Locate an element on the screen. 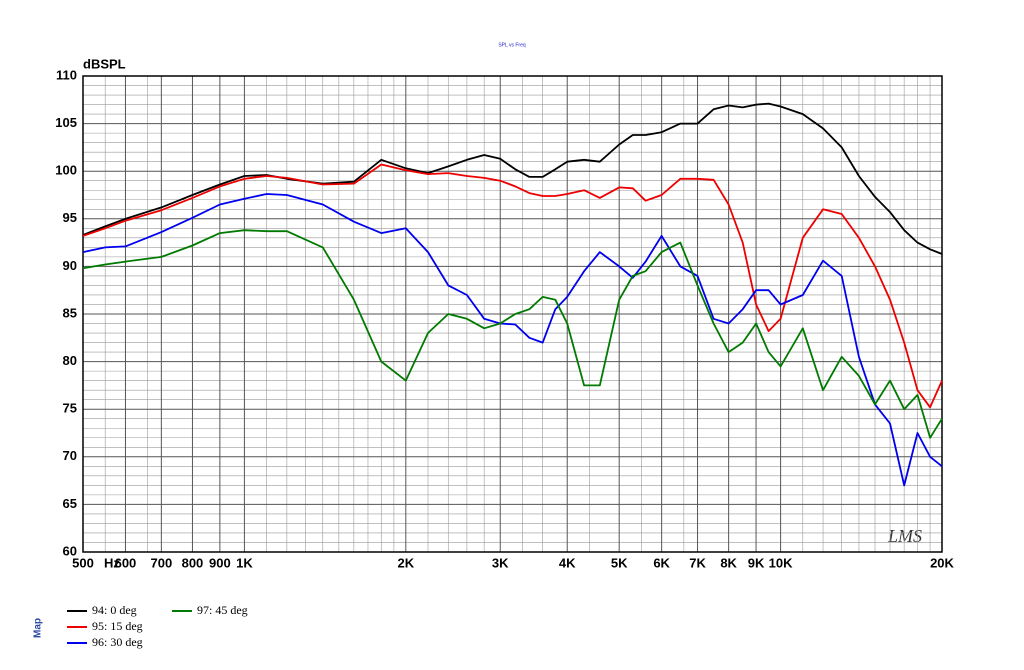 The width and height of the screenshot is (1024, 670). legend-label: 97: 45 deg is located at coordinates (222, 610).